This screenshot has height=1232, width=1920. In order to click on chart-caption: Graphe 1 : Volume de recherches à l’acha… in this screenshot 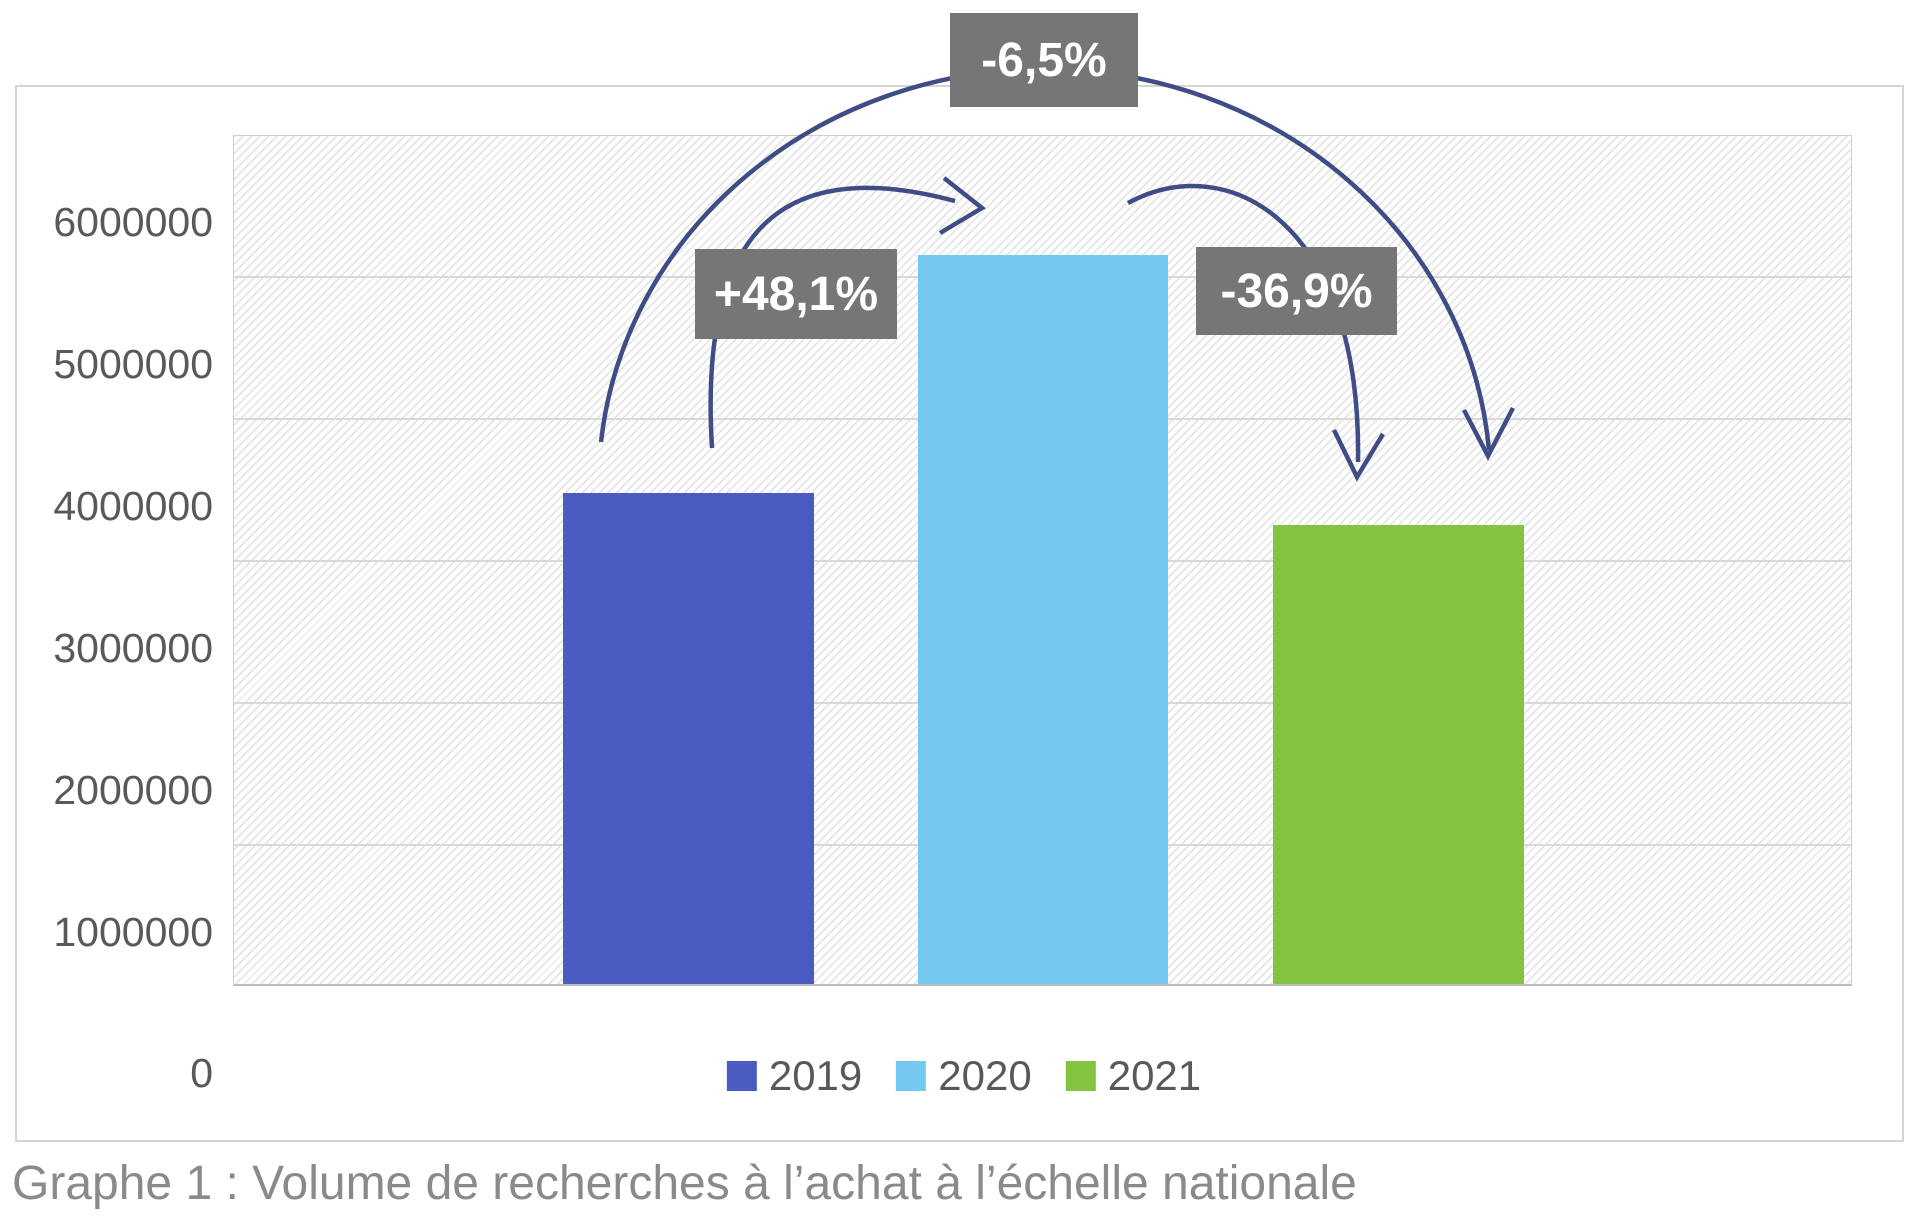, I will do `click(684, 1183)`.